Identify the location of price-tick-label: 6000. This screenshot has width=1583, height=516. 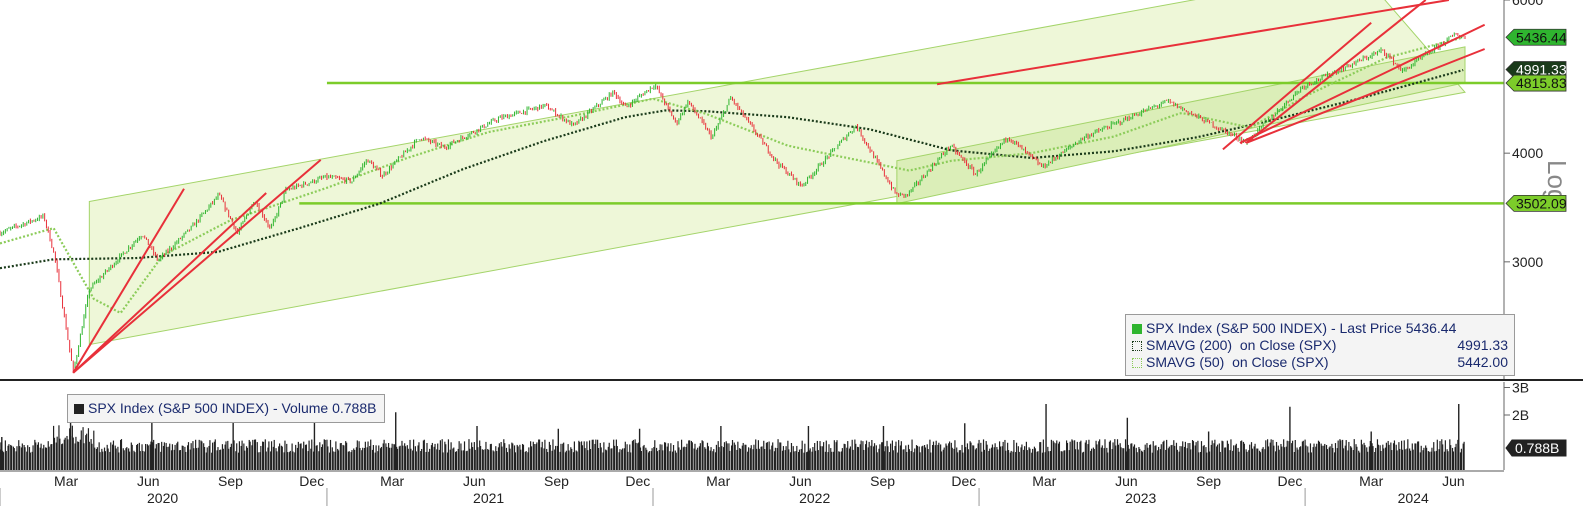
(1527, 4).